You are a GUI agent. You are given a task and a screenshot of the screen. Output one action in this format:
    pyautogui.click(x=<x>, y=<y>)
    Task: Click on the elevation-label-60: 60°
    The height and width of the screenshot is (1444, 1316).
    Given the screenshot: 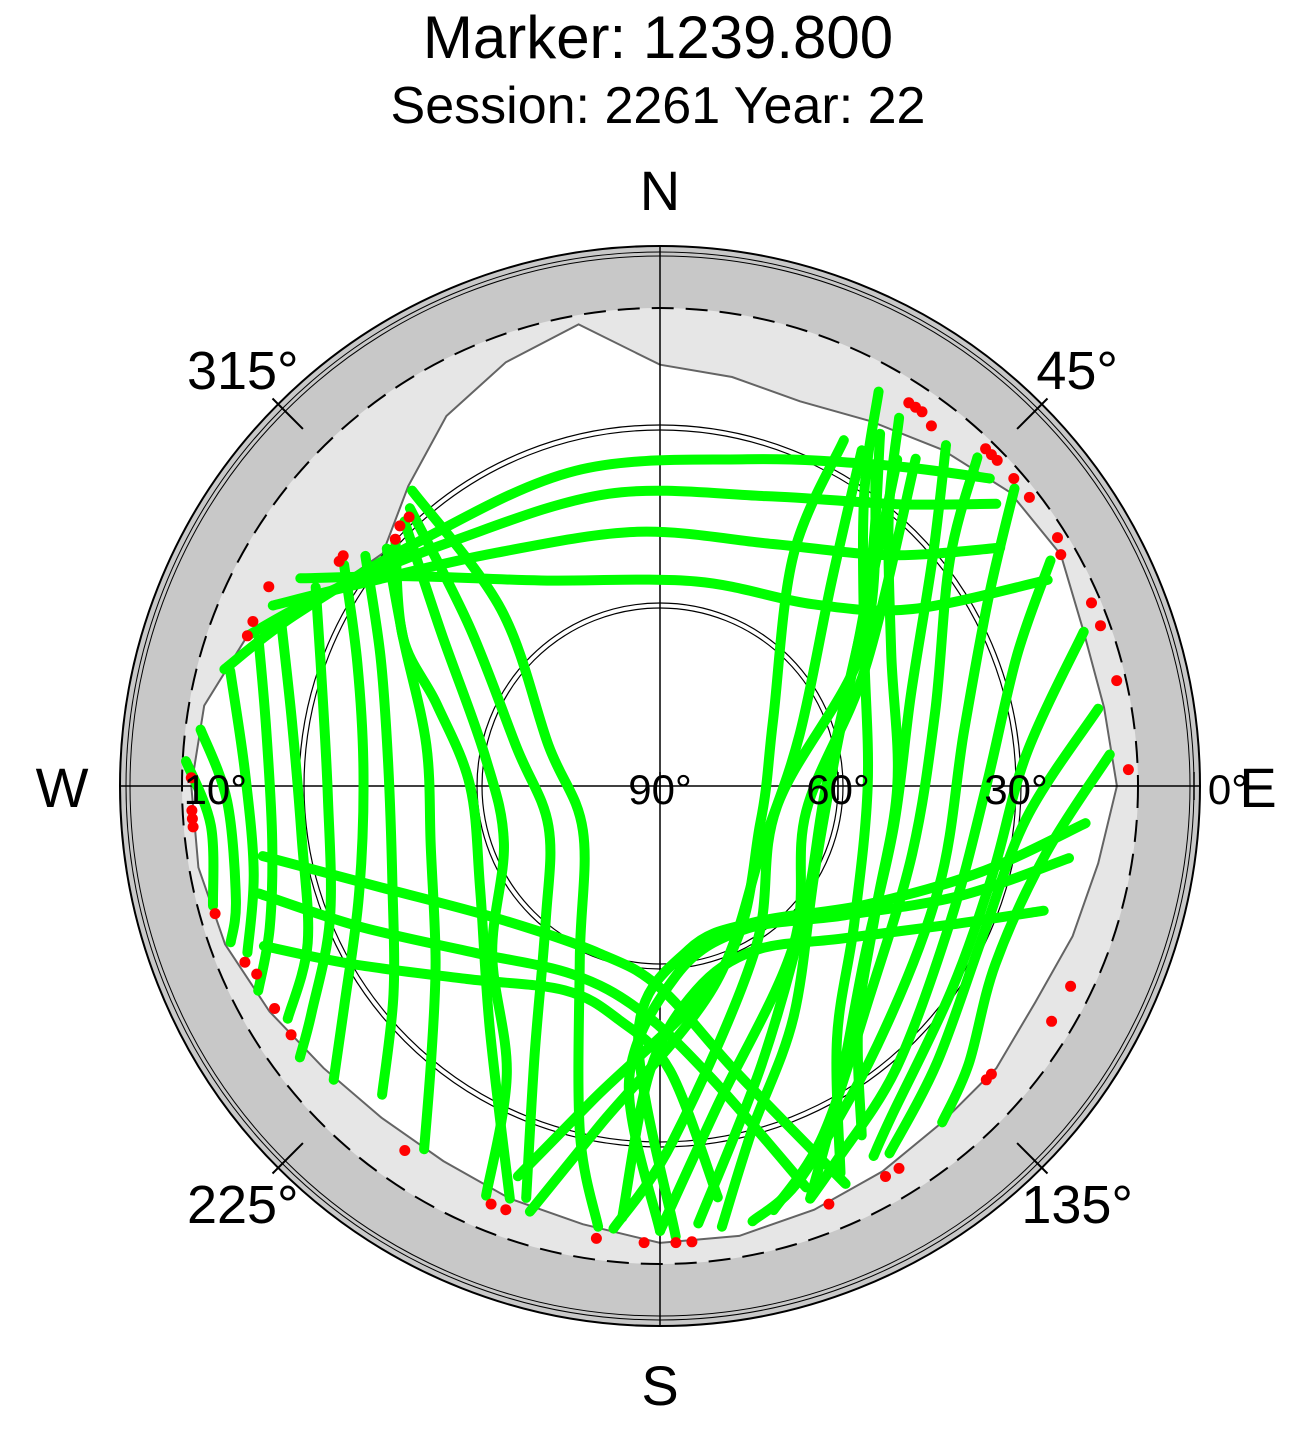 What is the action you would take?
    pyautogui.click(x=838, y=789)
    